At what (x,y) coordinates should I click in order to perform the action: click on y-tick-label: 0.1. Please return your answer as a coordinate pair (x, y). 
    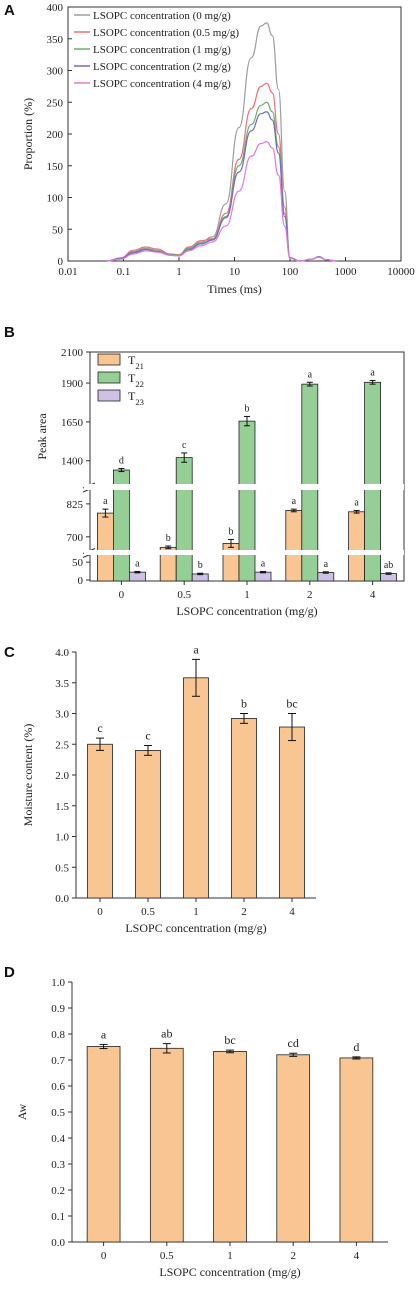
    Looking at the image, I should click on (58, 1217).